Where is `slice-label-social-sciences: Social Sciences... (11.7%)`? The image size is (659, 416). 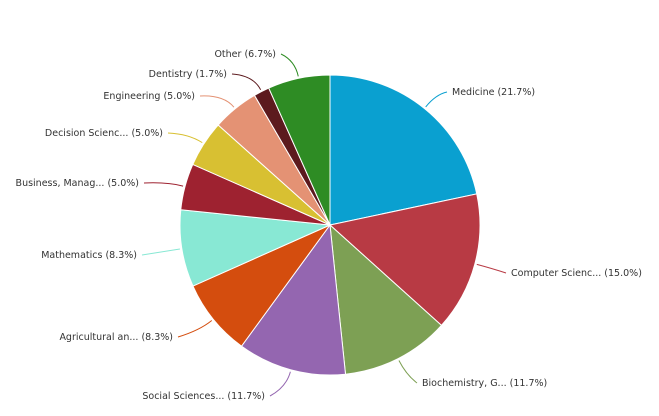
slice-label-social-sciences: Social Sciences... (11.7%) is located at coordinates (203, 396).